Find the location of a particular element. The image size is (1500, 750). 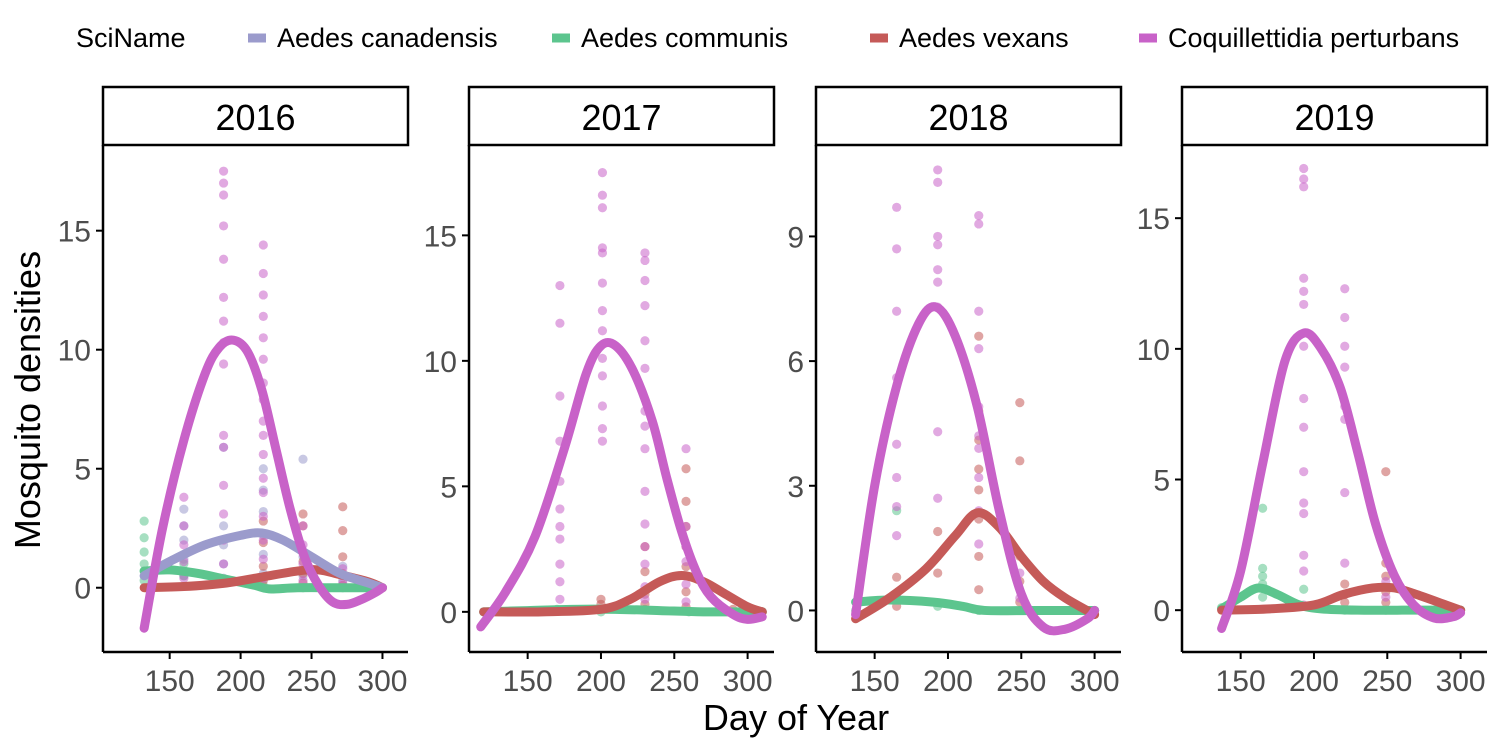

panel-title: 2018 is located at coordinates (968, 117).